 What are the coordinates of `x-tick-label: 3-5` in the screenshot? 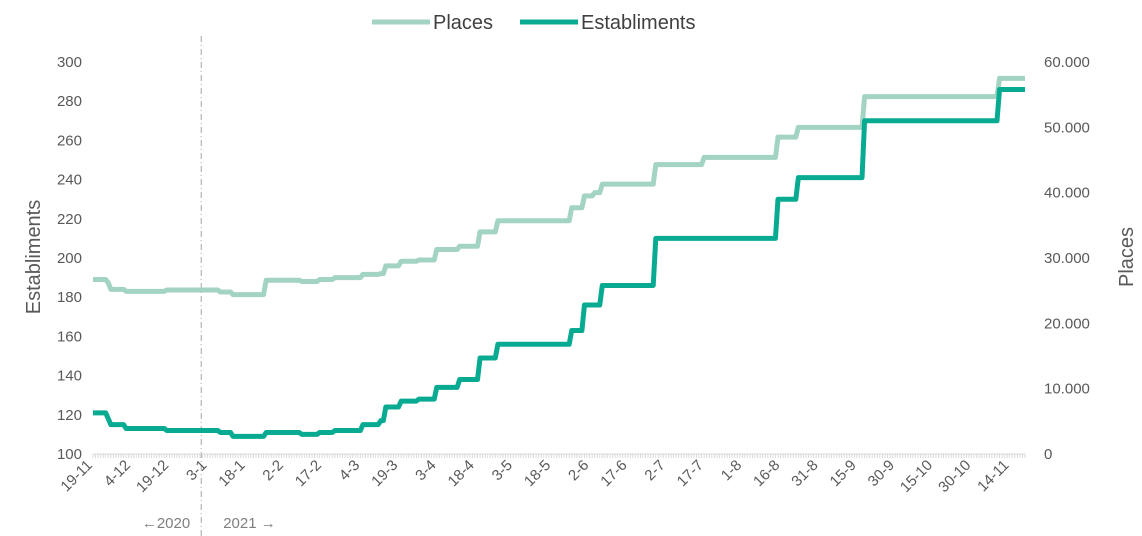 It's located at (502, 470).